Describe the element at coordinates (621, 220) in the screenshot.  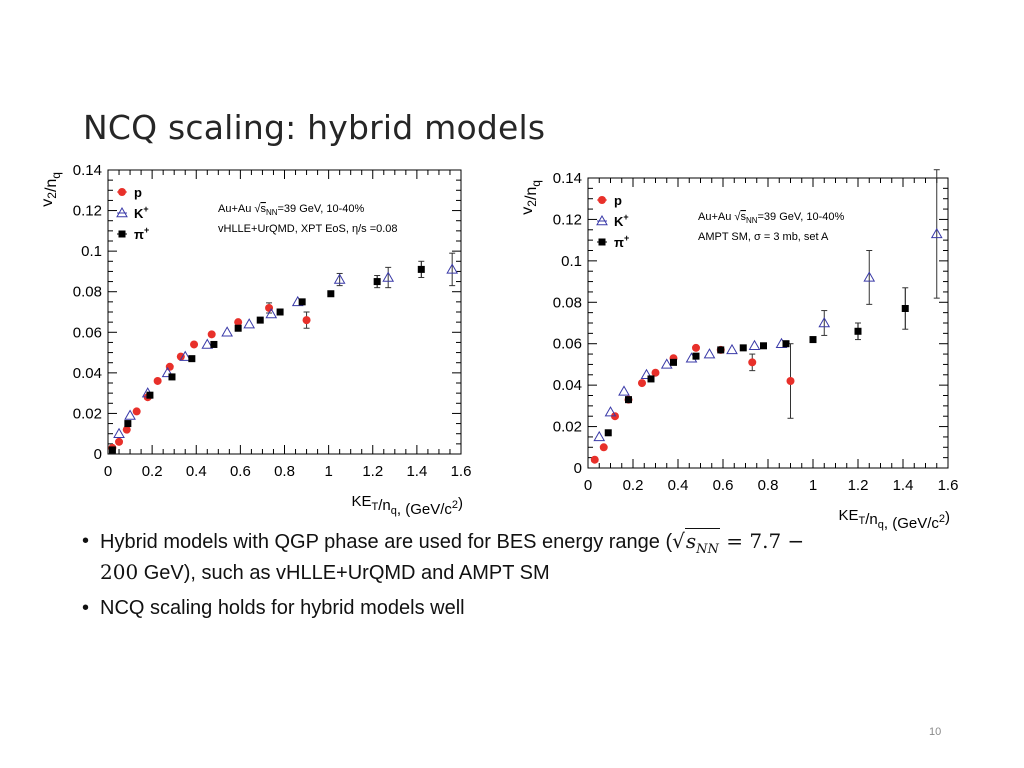
I see `legend-label: K+` at that location.